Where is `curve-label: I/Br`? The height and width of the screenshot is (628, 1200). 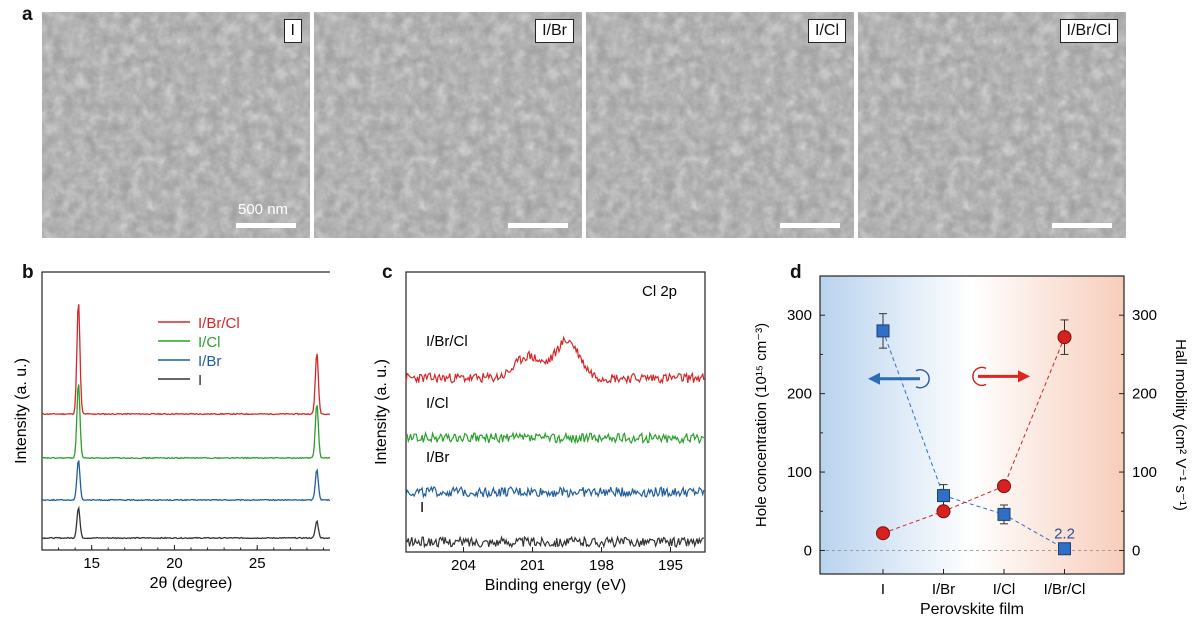
curve-label: I/Br is located at coordinates (437, 457).